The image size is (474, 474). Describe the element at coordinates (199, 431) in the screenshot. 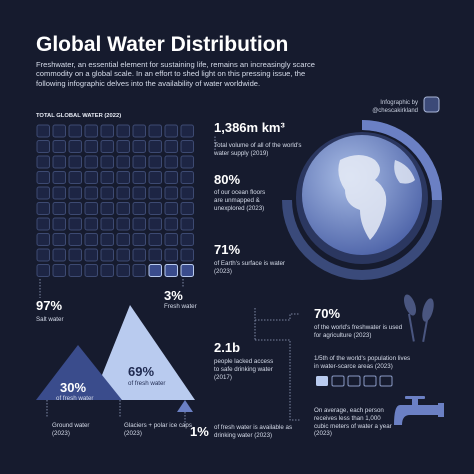

I see `drinking-value: 1%` at that location.